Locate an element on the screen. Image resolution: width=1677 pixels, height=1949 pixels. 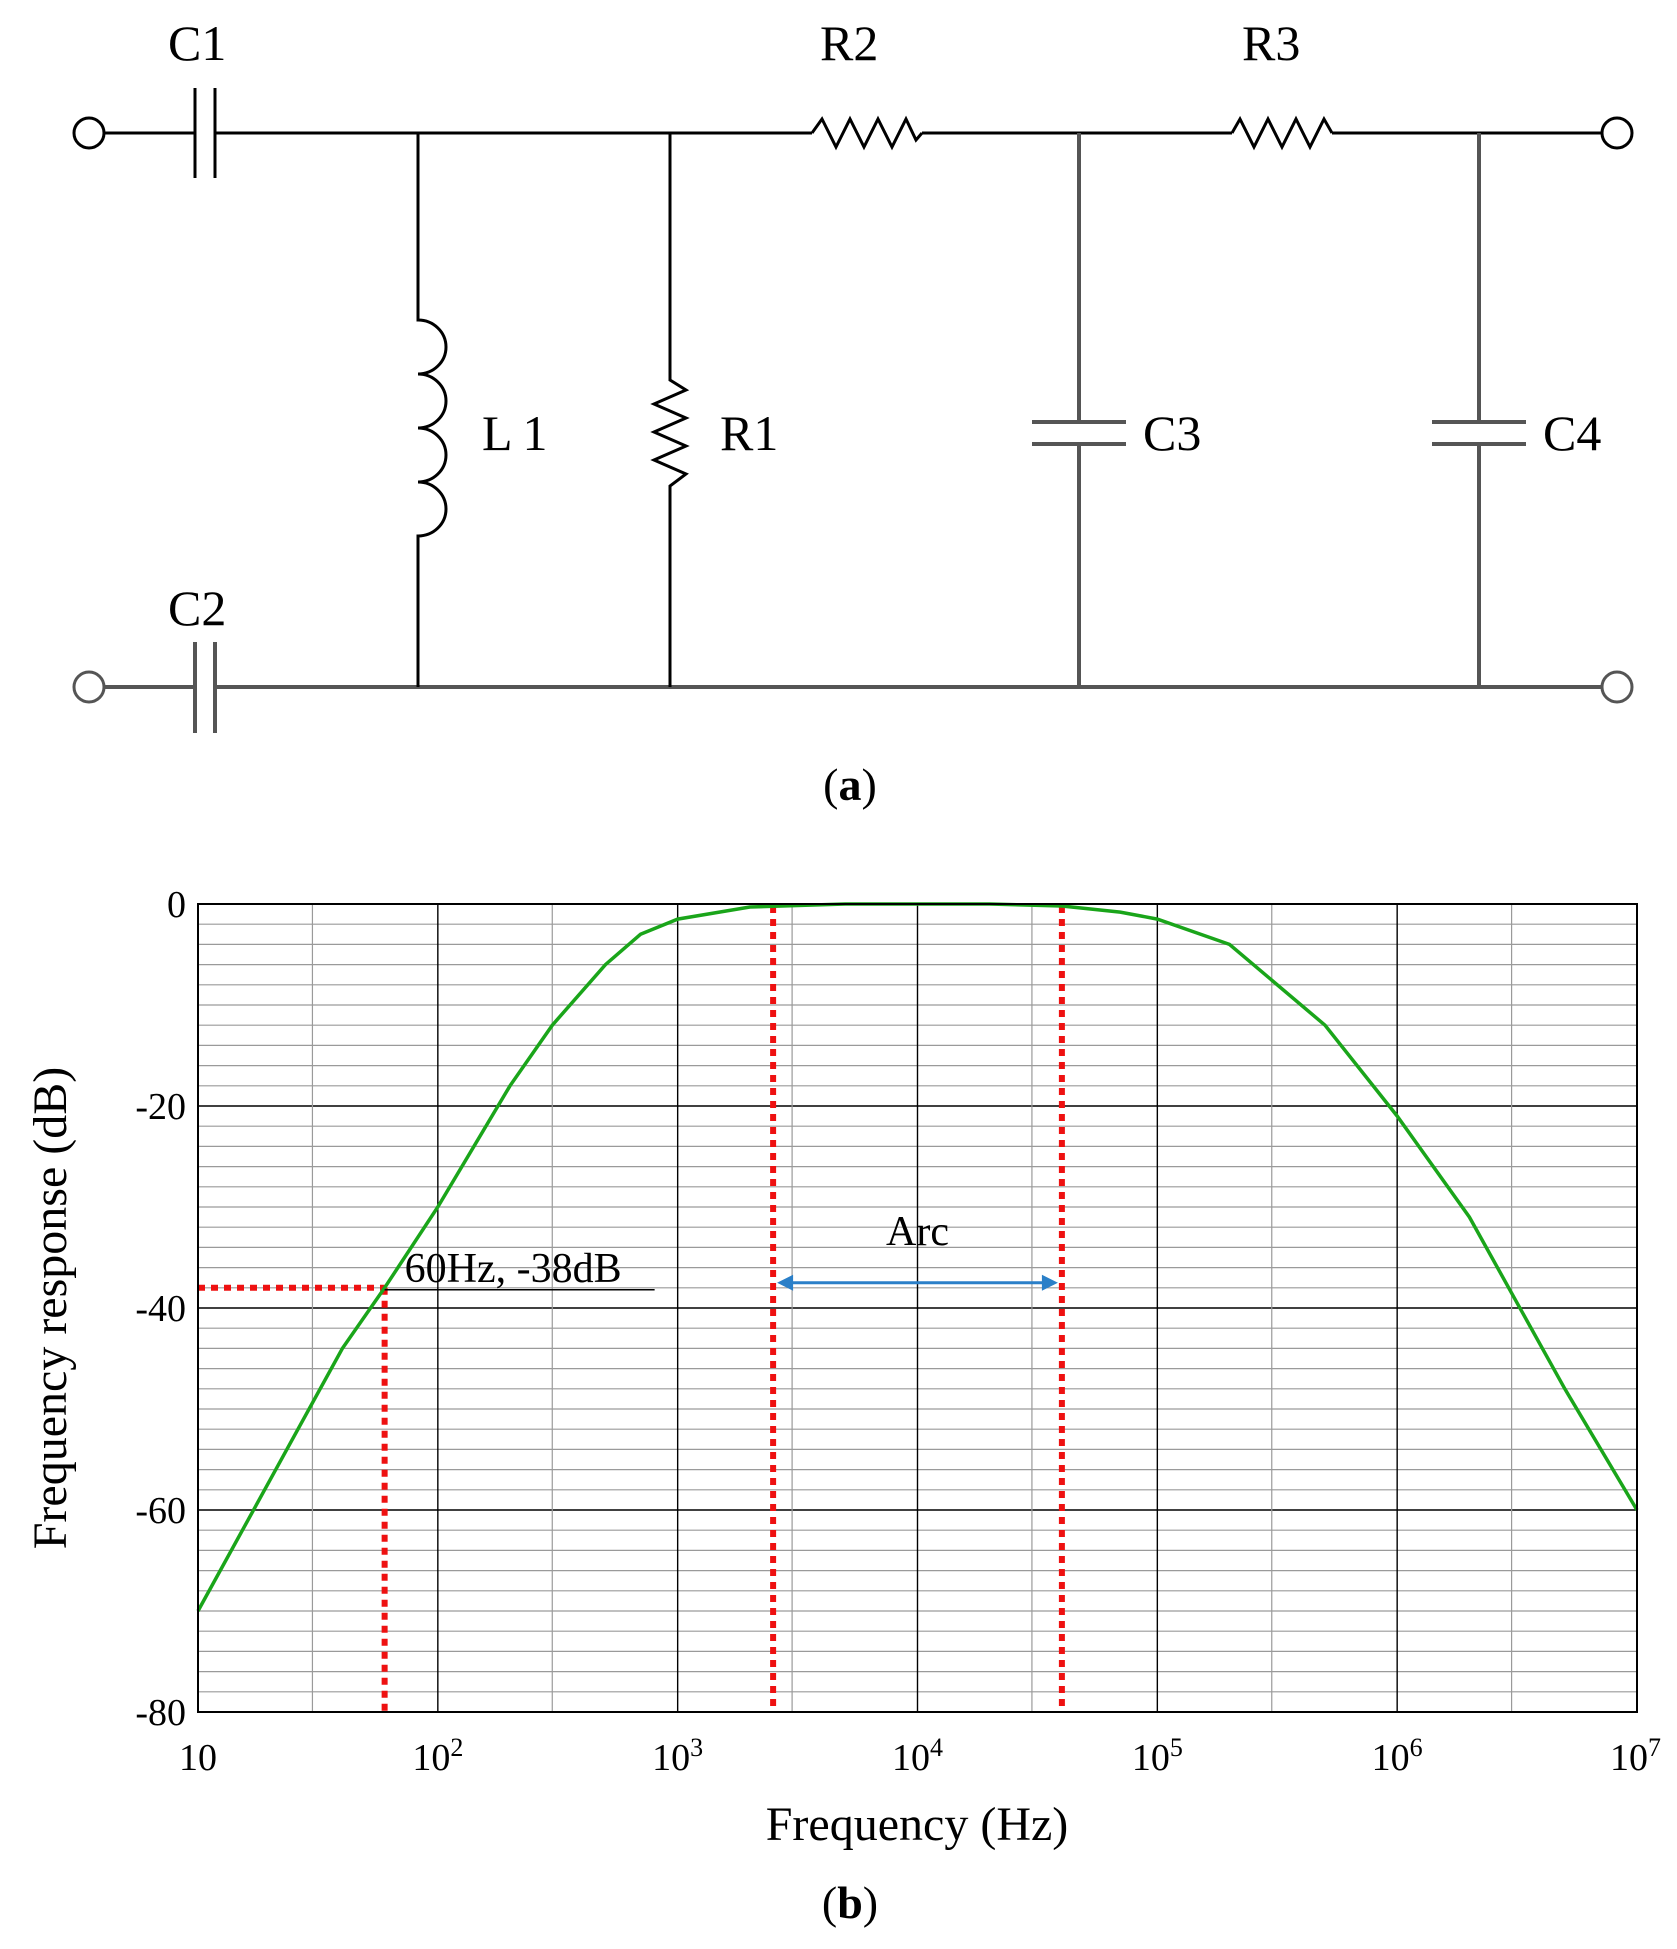
arc-label: Arc is located at coordinates (917, 1232).